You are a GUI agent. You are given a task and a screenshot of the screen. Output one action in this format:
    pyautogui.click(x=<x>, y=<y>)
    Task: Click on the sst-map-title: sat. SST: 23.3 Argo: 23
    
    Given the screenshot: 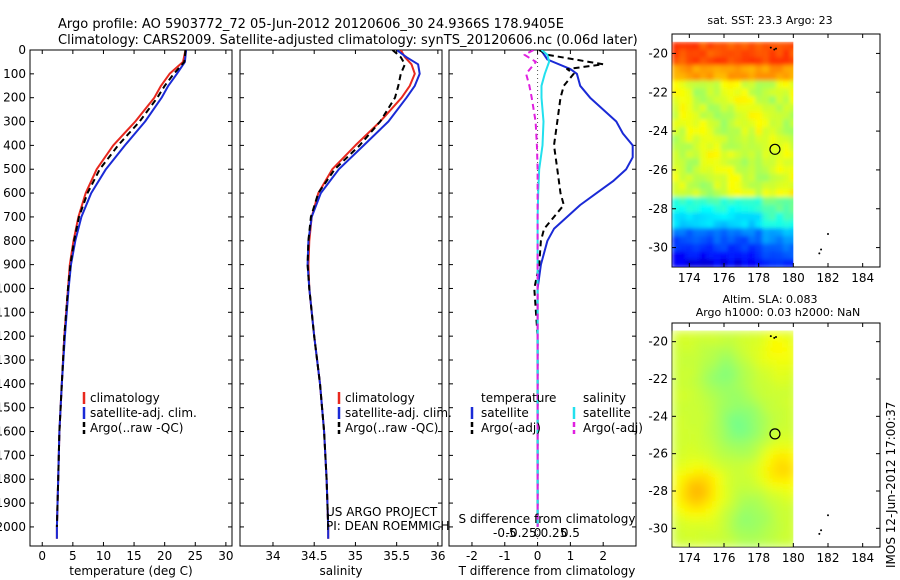 What is the action you would take?
    pyautogui.click(x=769, y=20)
    